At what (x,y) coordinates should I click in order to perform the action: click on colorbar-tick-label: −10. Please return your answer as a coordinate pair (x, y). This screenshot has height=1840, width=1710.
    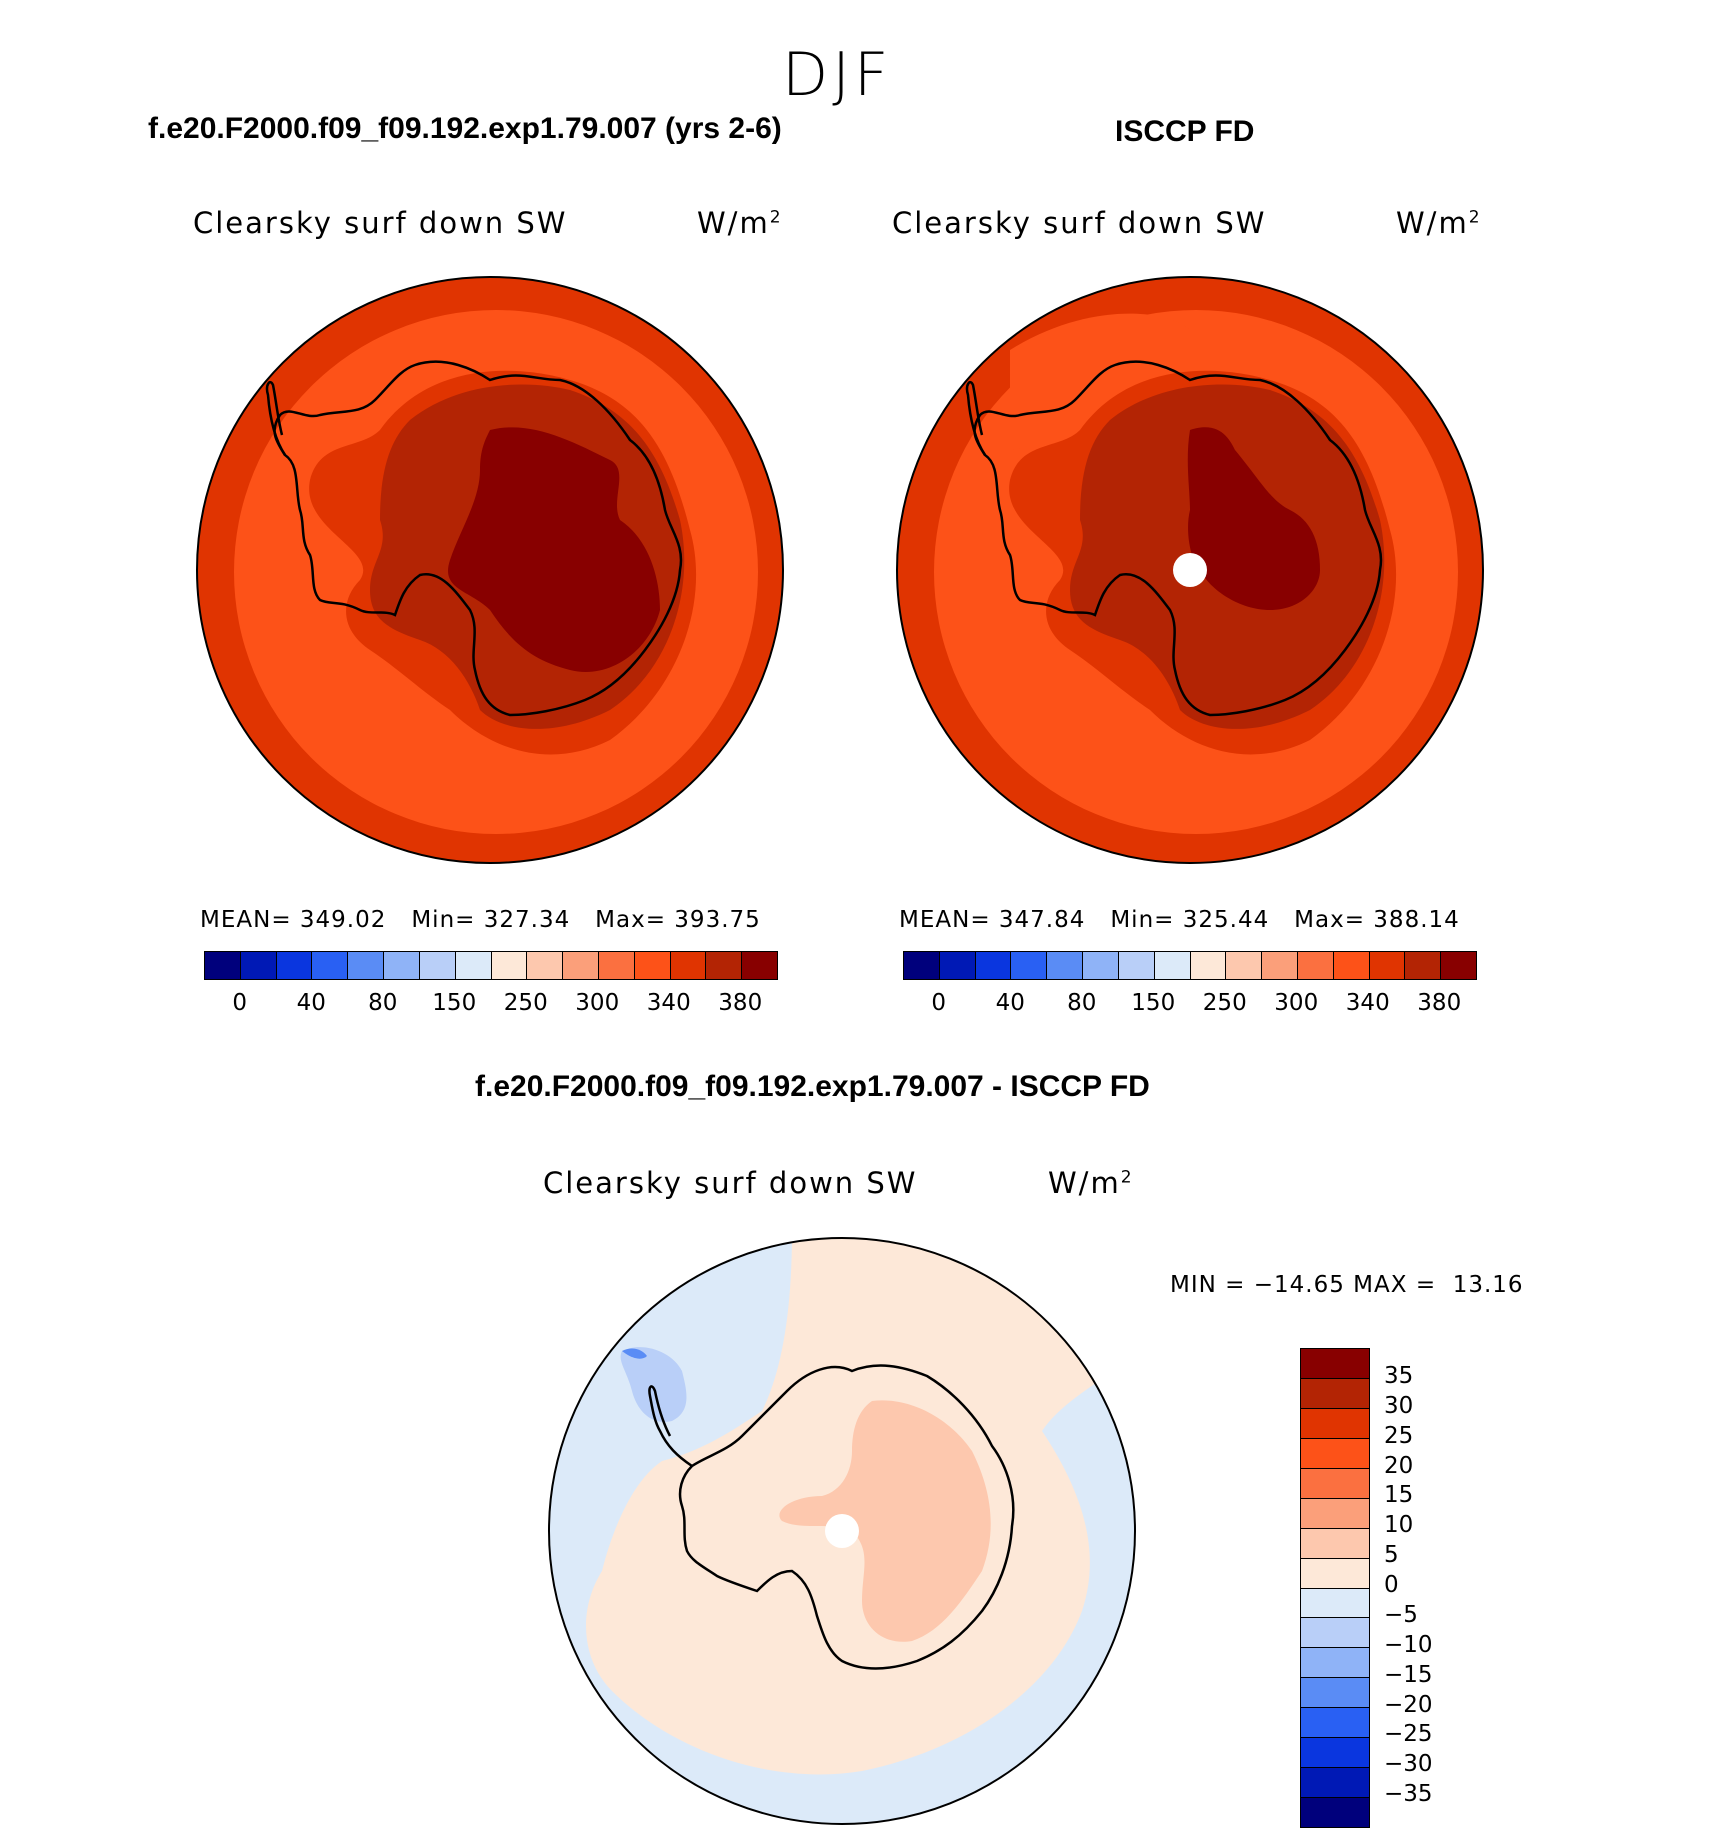
    Looking at the image, I should click on (1408, 1644).